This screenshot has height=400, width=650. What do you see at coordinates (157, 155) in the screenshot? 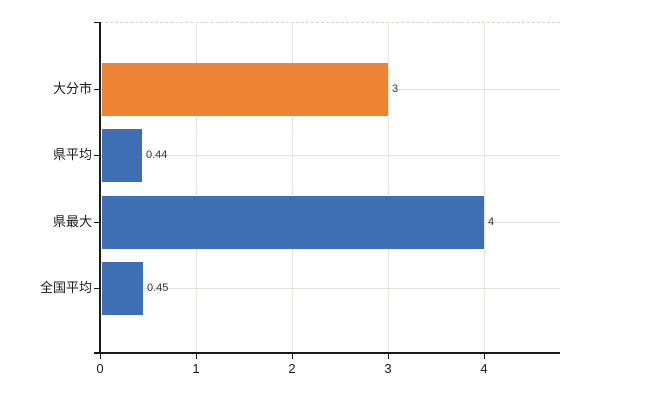
I see `bar-value-label: 0.44` at bounding box center [157, 155].